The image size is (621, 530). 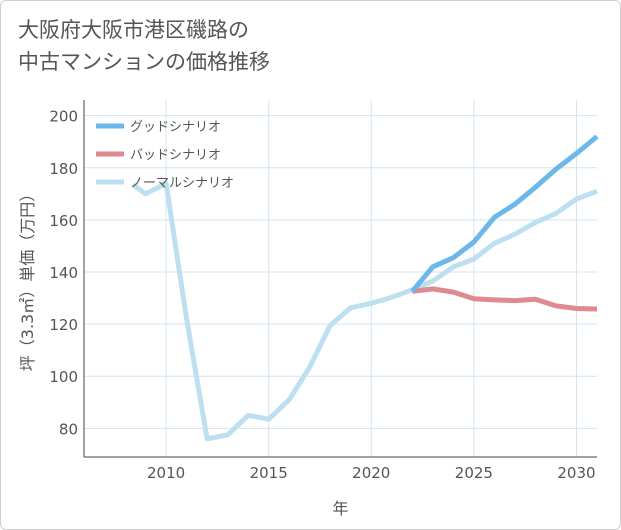 What do you see at coordinates (182, 183) in the screenshot?
I see `legend-label: ノーマルシナリオ` at bounding box center [182, 183].